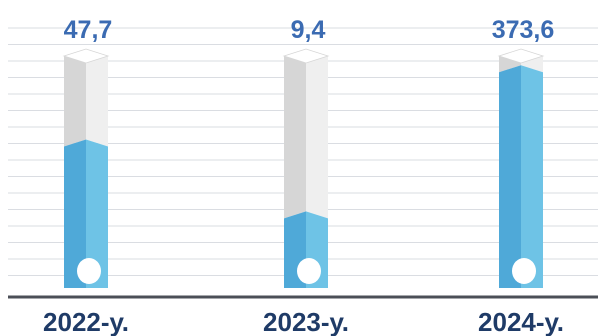 The image size is (603, 336). What do you see at coordinates (88, 30) in the screenshot?
I see `value-label: 47,7` at bounding box center [88, 30].